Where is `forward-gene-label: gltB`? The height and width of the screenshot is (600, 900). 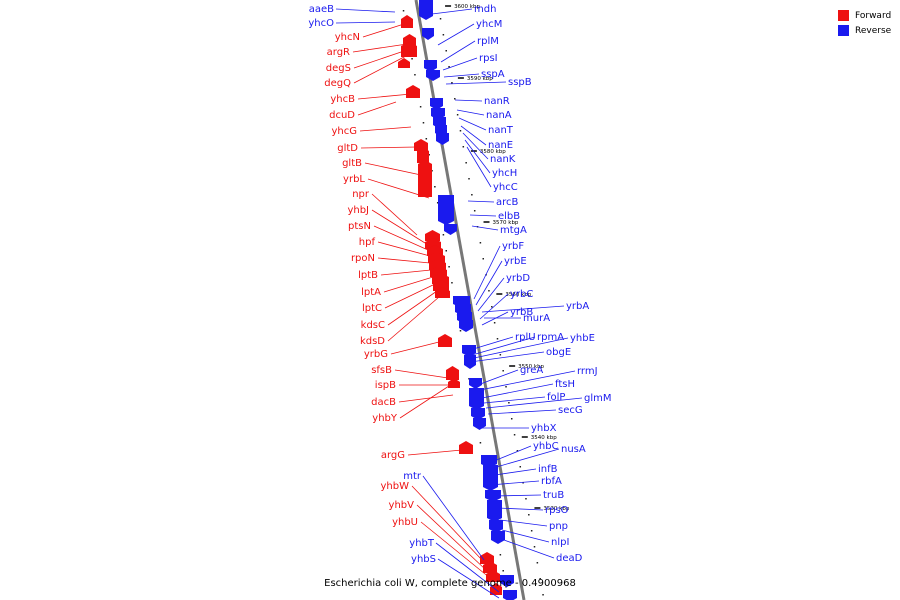 forward-gene-label: gltB is located at coordinates (352, 163).